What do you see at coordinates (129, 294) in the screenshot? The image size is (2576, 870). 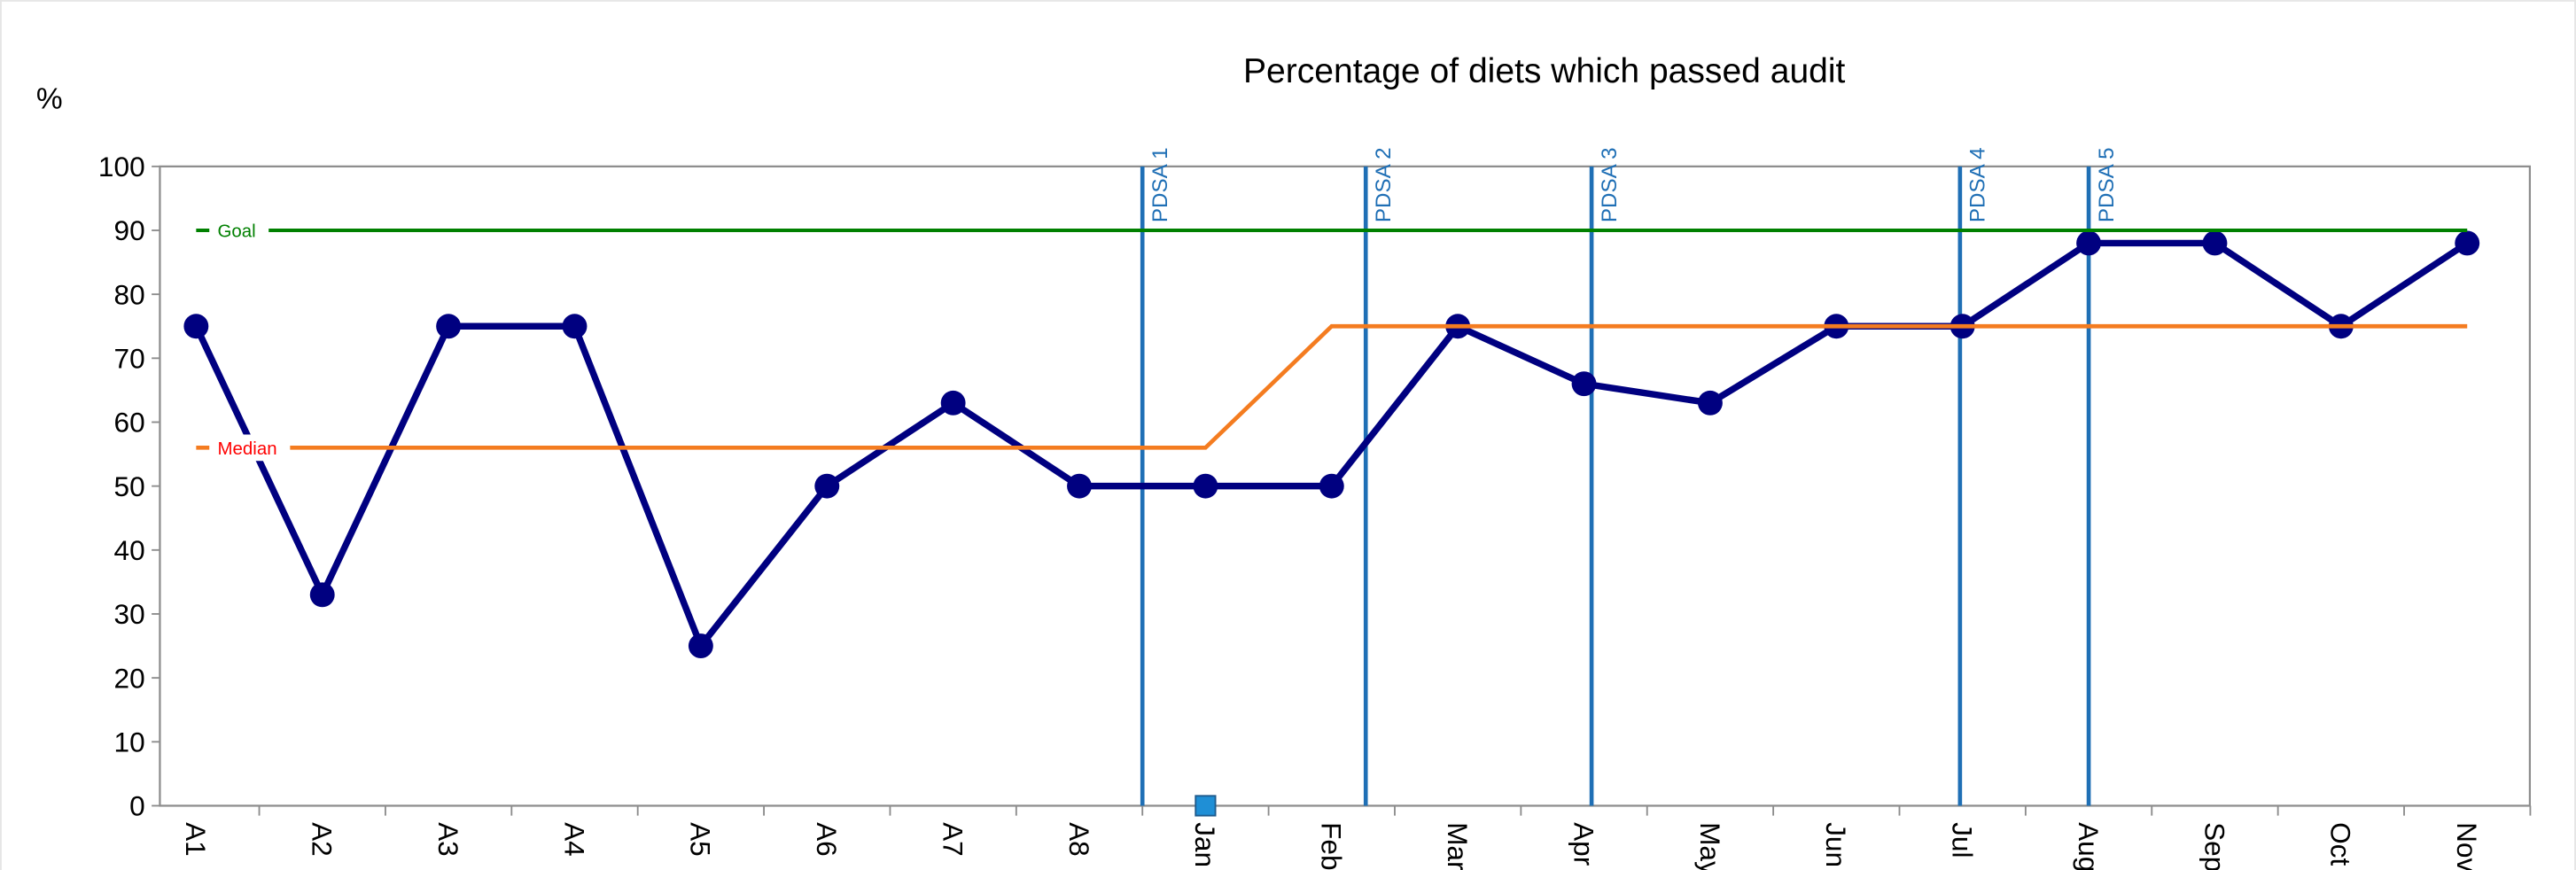 I see `y-tick-label: 80` at bounding box center [129, 294].